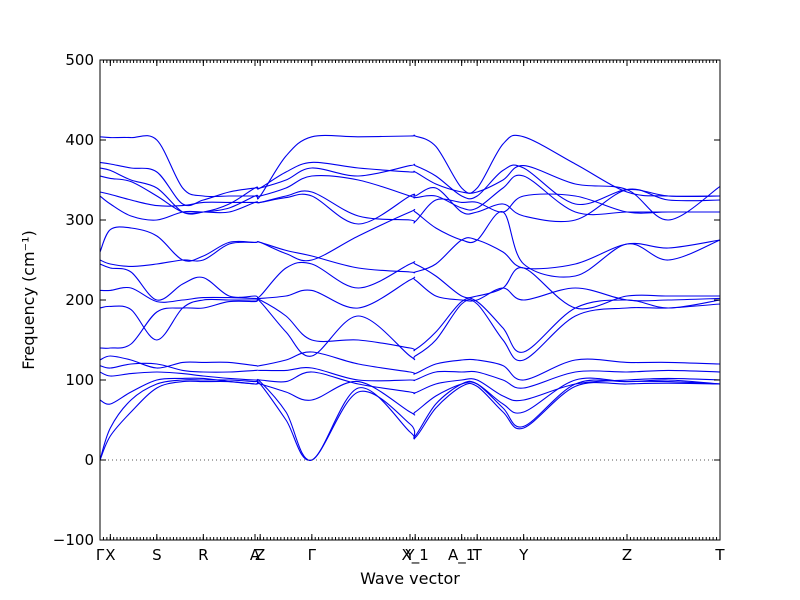 The image size is (800, 600). What do you see at coordinates (79, 220) in the screenshot?
I see `y-tick-label: 300` at bounding box center [79, 220].